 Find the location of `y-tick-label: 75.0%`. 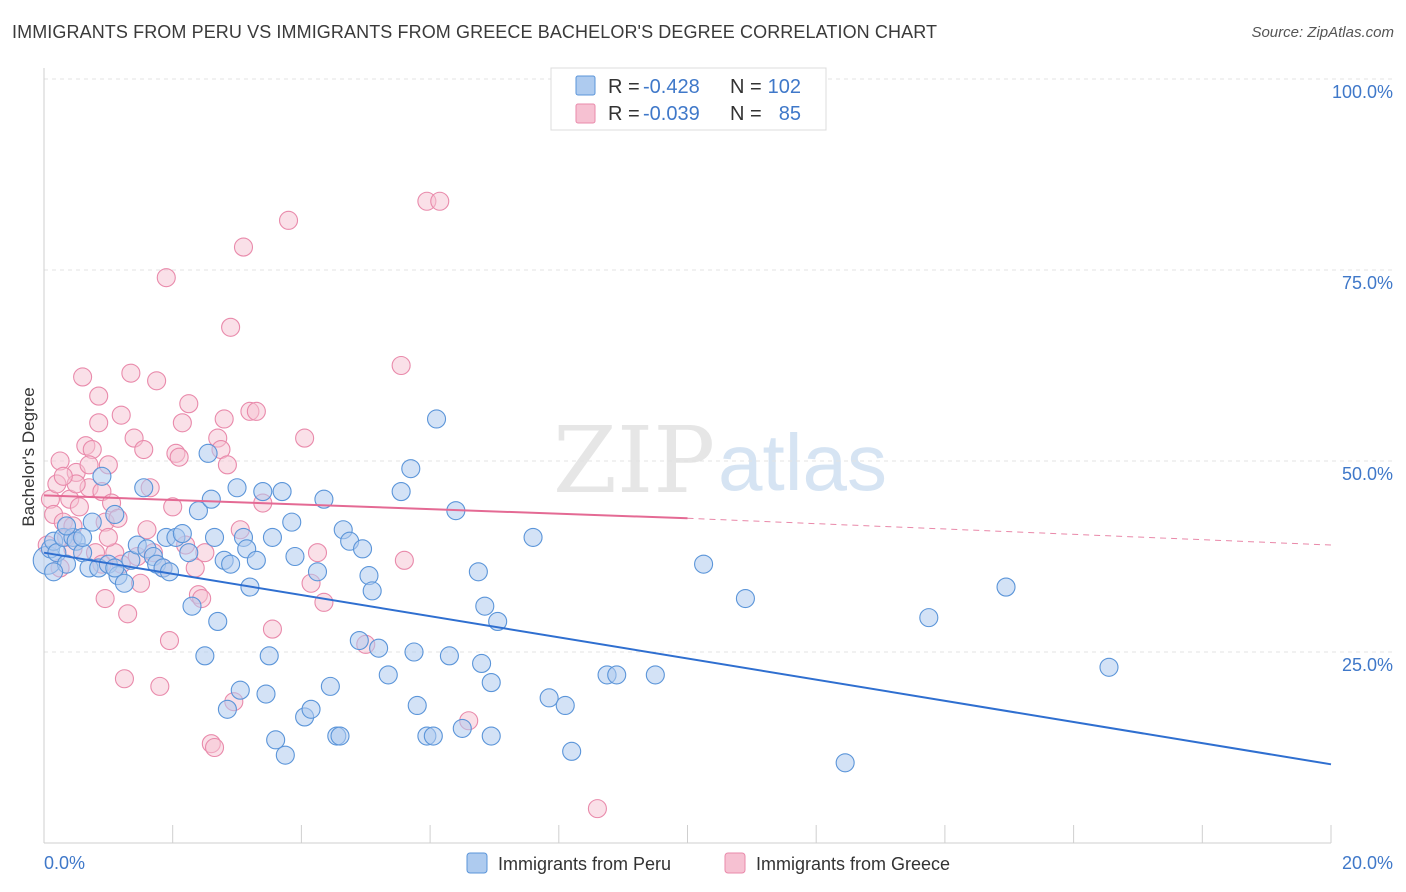

y-tick-label: 75.0% is located at coordinates (1367, 283).